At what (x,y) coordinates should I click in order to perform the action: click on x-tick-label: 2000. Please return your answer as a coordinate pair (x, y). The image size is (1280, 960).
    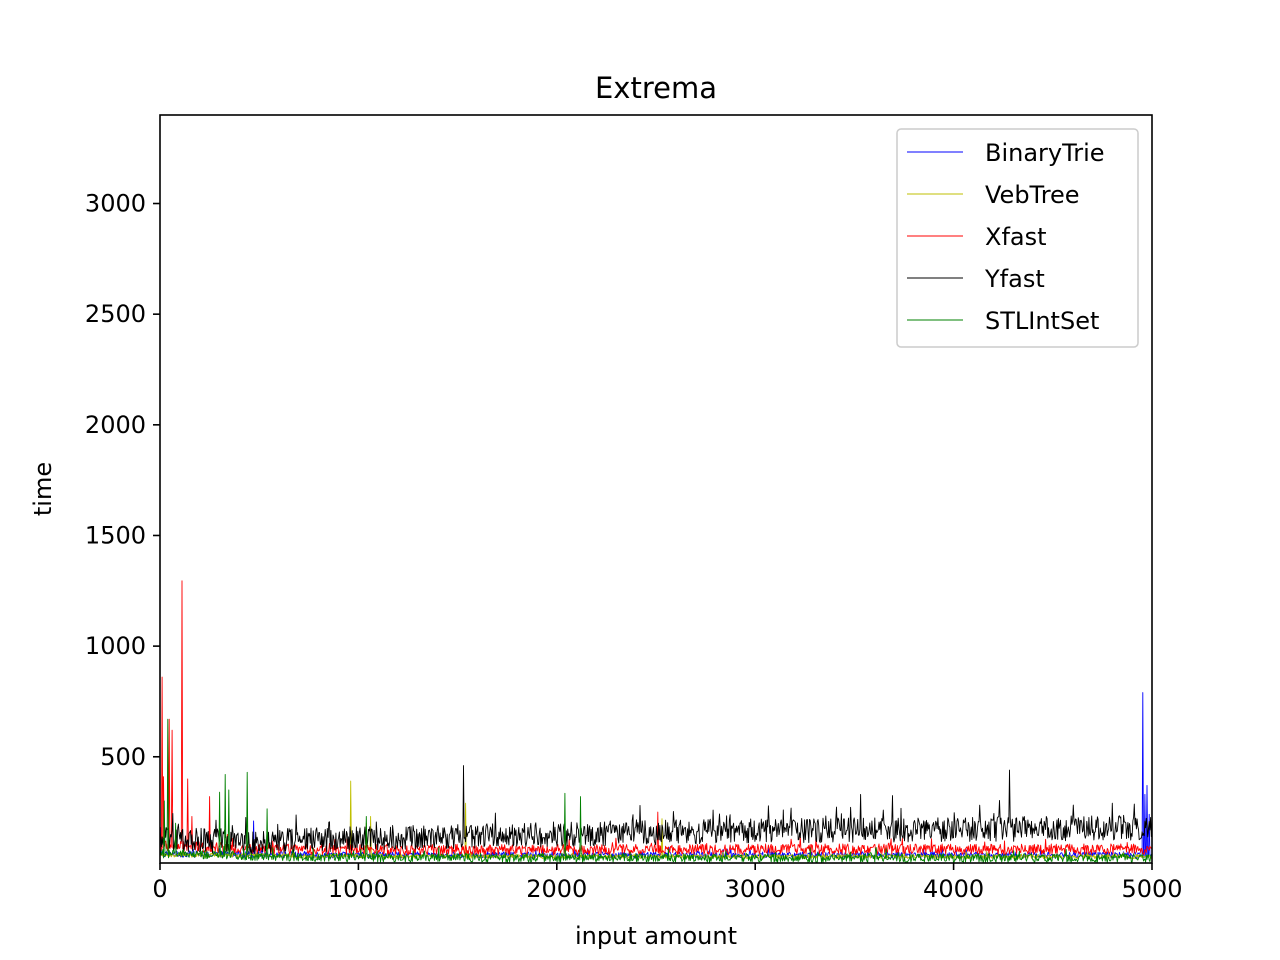
    Looking at the image, I should click on (556, 889).